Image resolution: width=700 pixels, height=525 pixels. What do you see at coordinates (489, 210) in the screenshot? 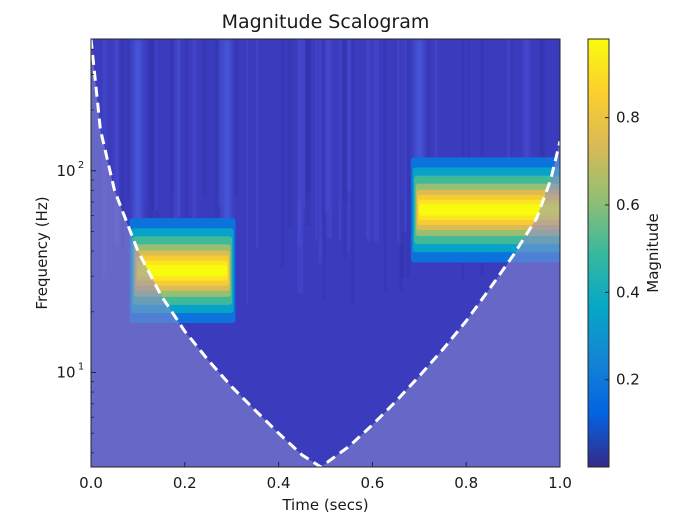
I see `component-2-band` at bounding box center [489, 210].